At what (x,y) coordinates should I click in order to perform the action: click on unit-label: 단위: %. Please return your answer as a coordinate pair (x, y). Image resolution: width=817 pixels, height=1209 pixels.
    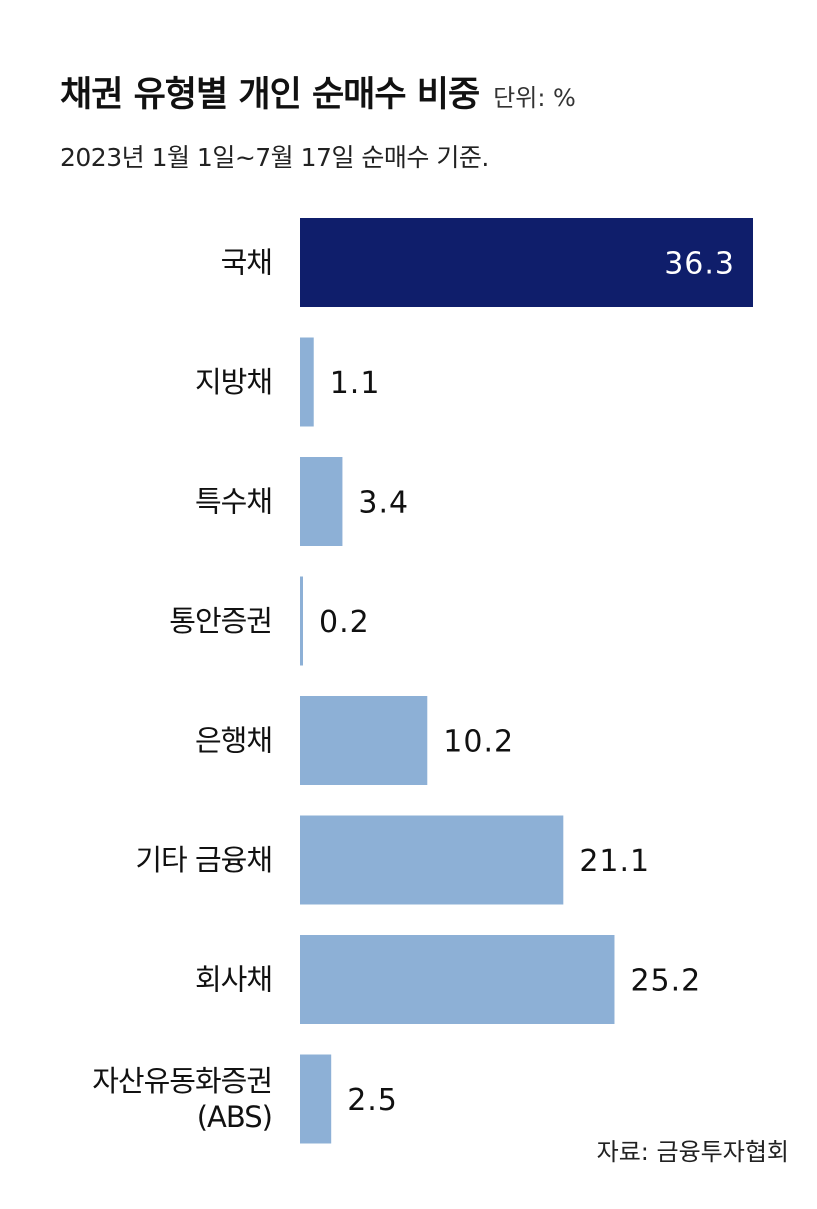
    Looking at the image, I should click on (534, 98).